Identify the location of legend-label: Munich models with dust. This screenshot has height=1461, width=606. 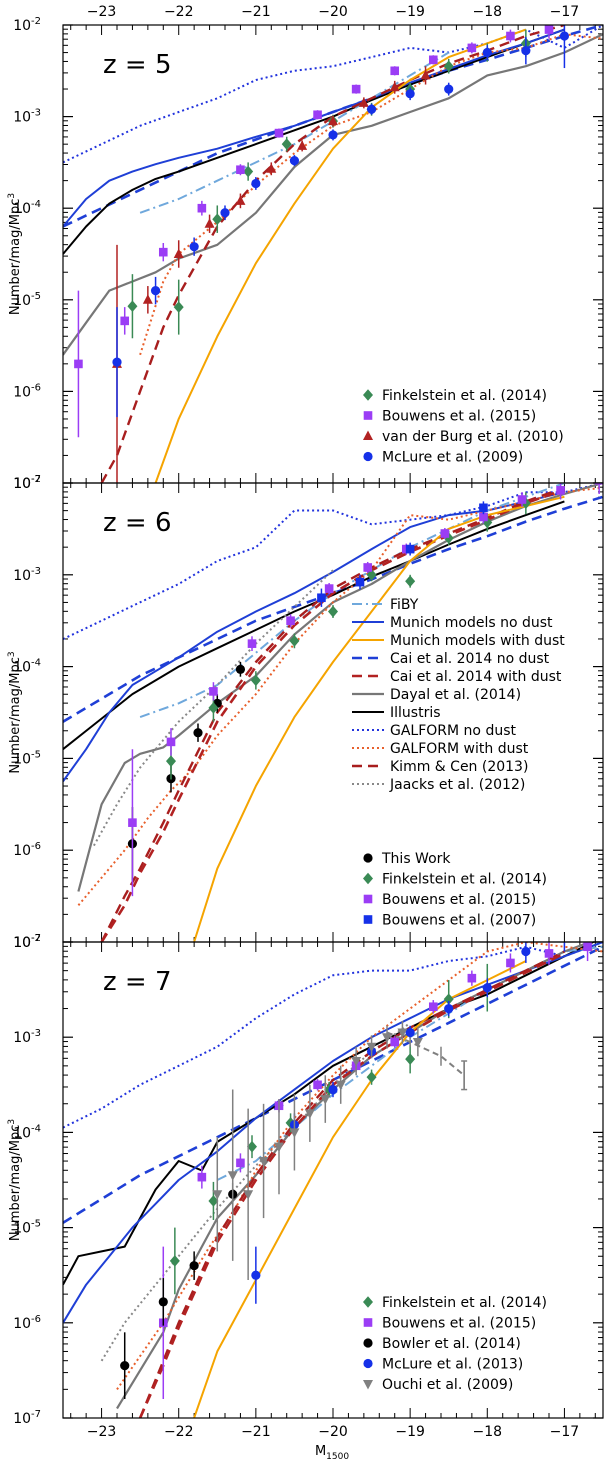
(477, 641).